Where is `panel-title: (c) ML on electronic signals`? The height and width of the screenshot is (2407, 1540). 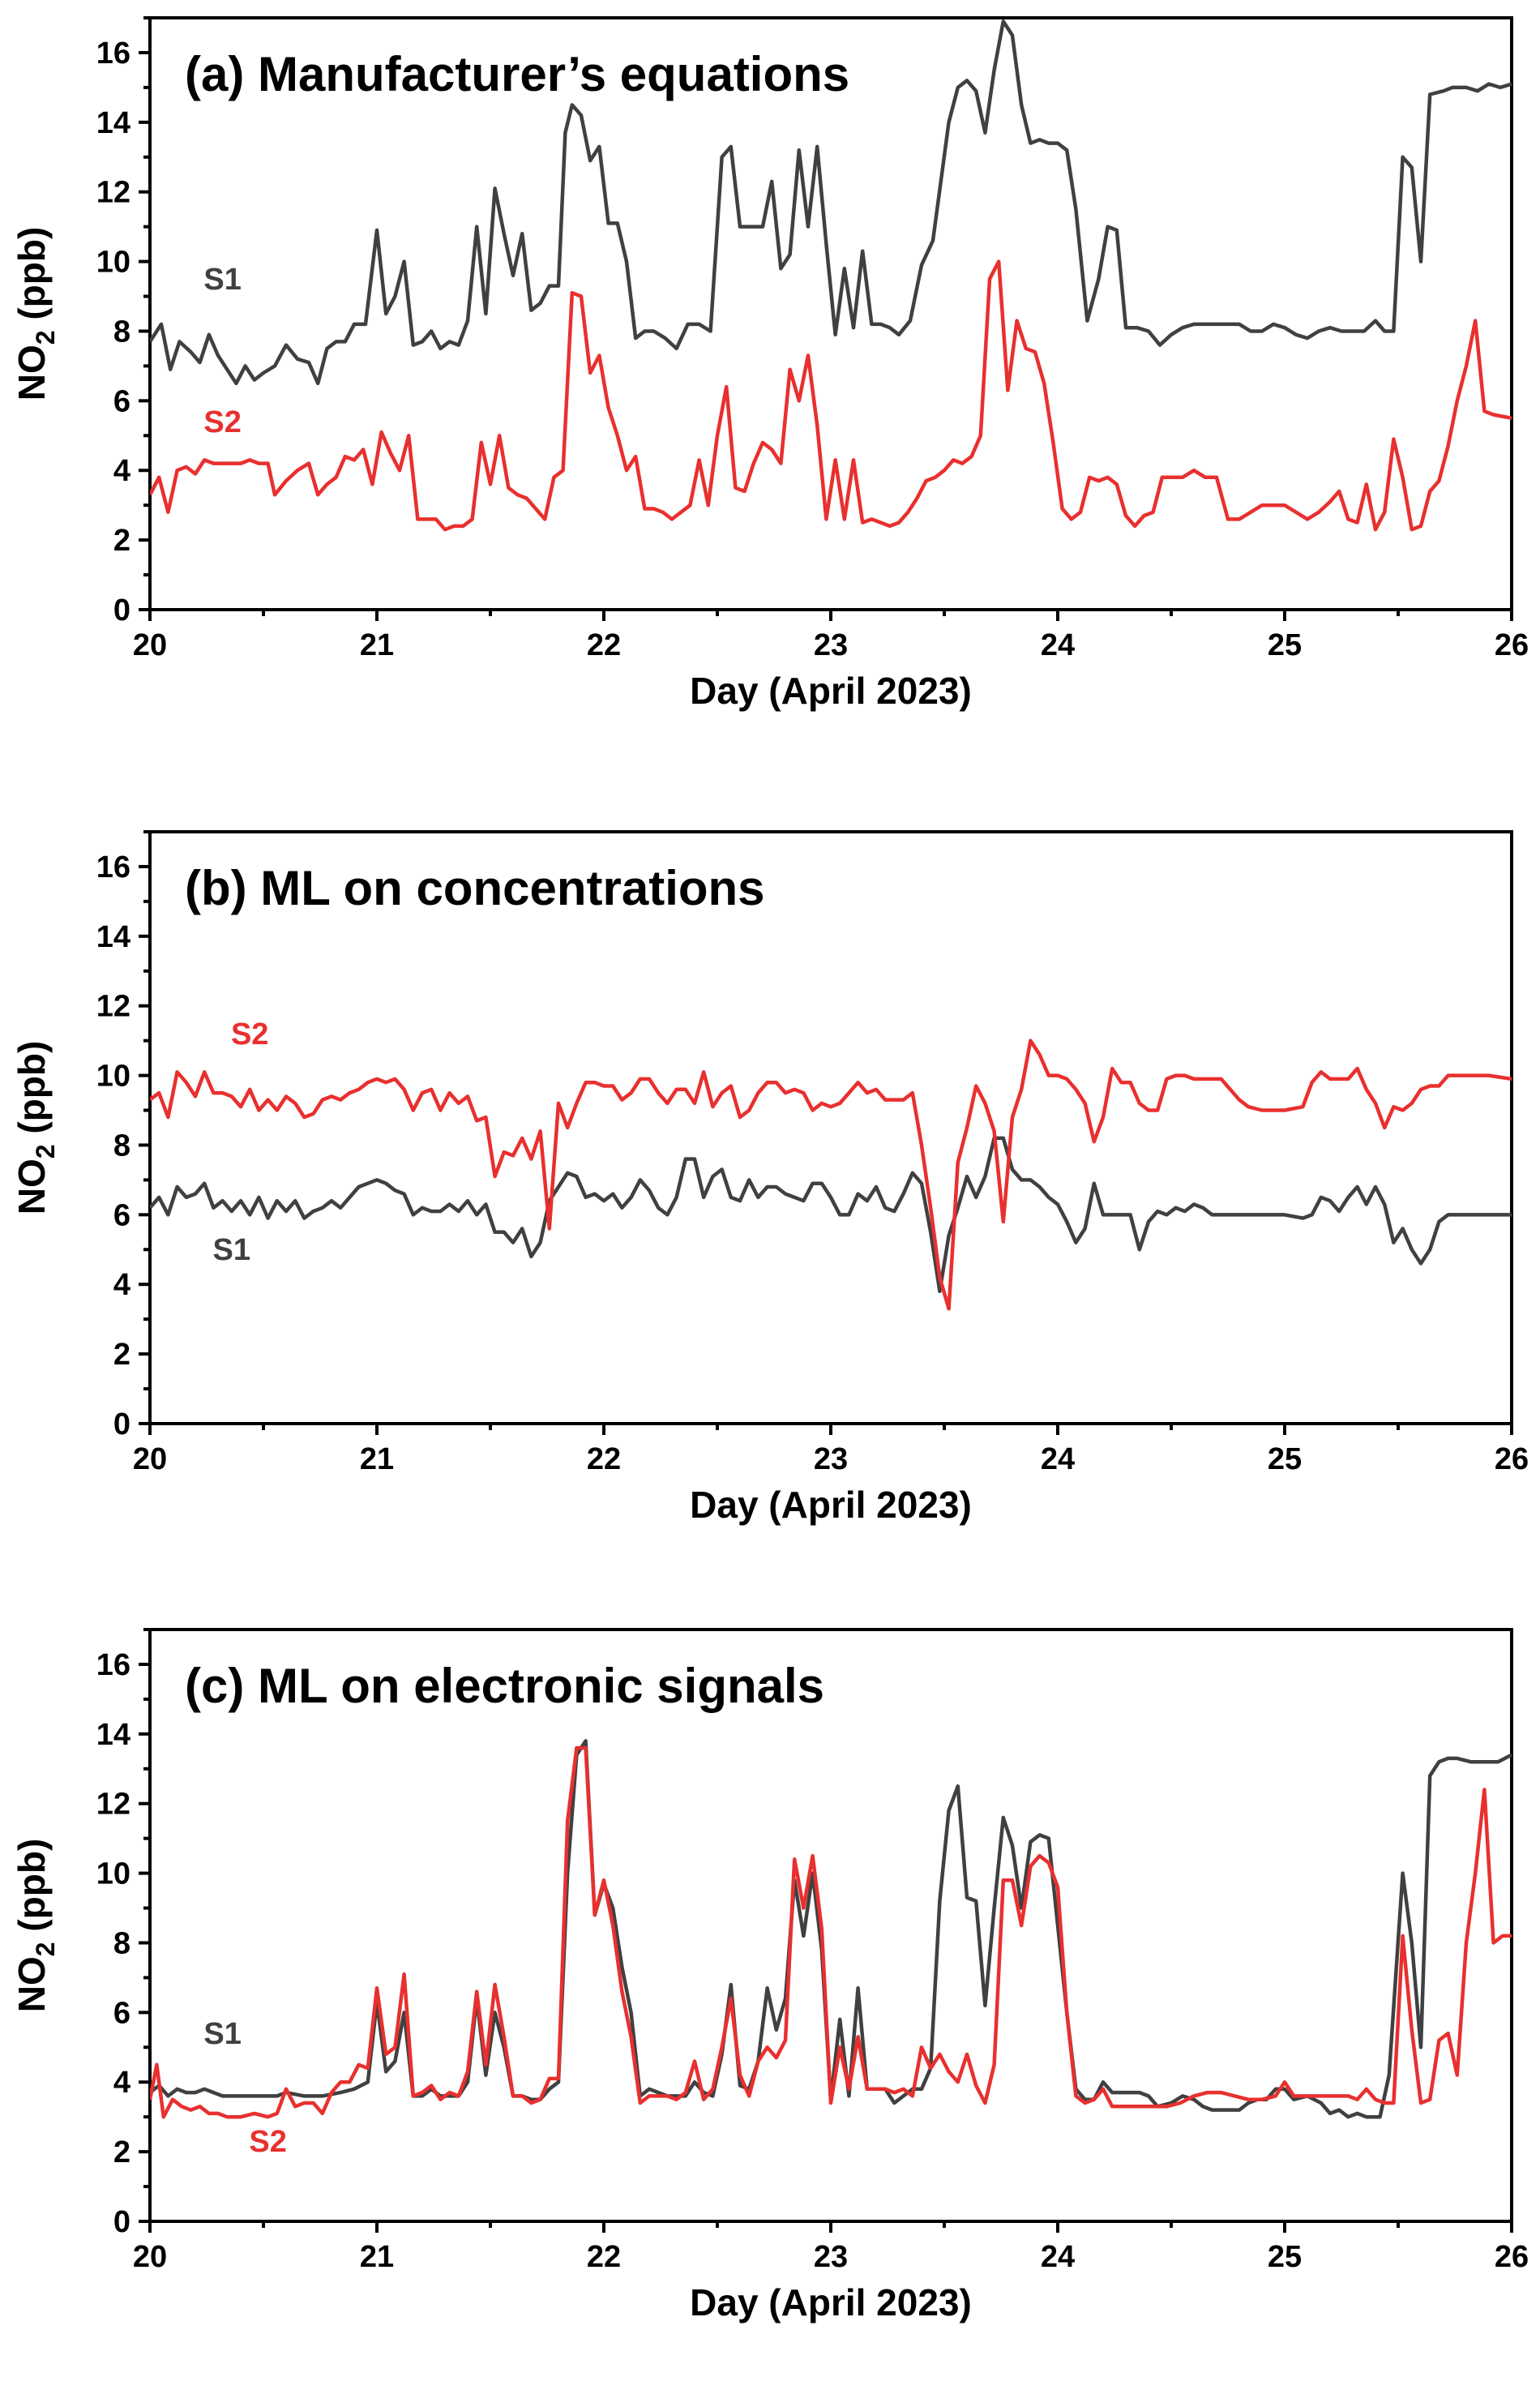
panel-title: (c) ML on electronic signals is located at coordinates (504, 1686).